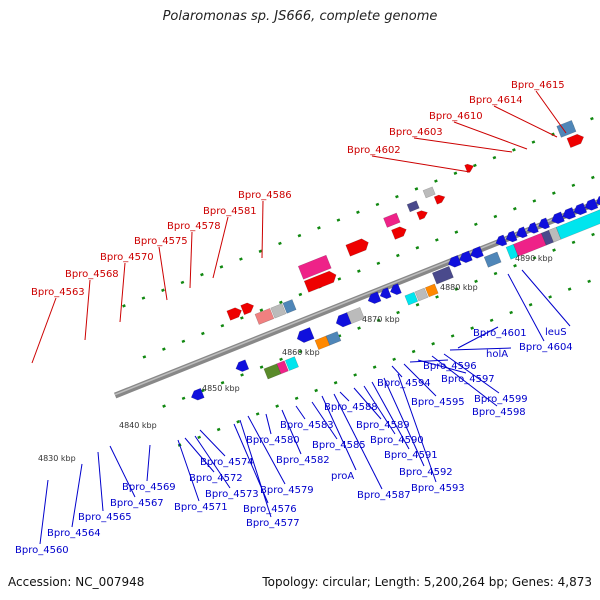  What do you see at coordinates (342, 476) in the screenshot?
I see `gene-label-reverse: proA` at bounding box center [342, 476].